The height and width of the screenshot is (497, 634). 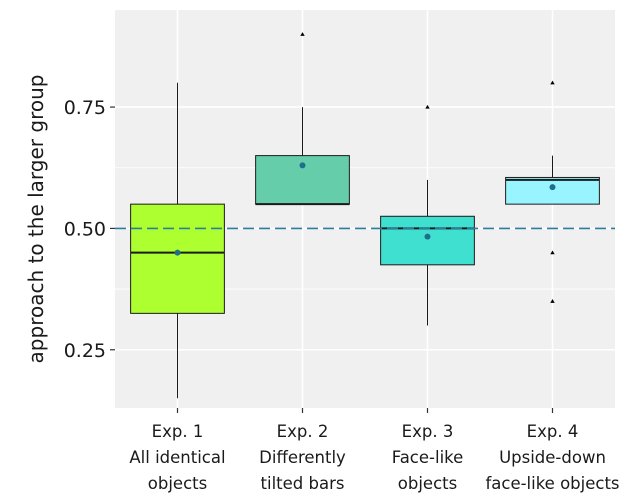 What do you see at coordinates (178, 431) in the screenshot?
I see `x-tick-label: Exp. 1` at bounding box center [178, 431].